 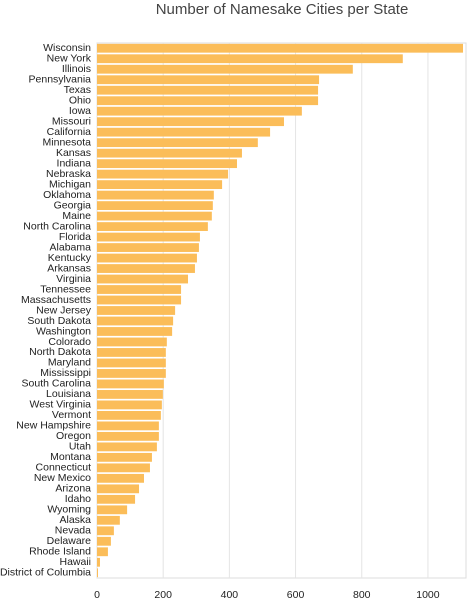 What do you see at coordinates (76, 69) in the screenshot?
I see `y-tick-label: Illinois` at bounding box center [76, 69].